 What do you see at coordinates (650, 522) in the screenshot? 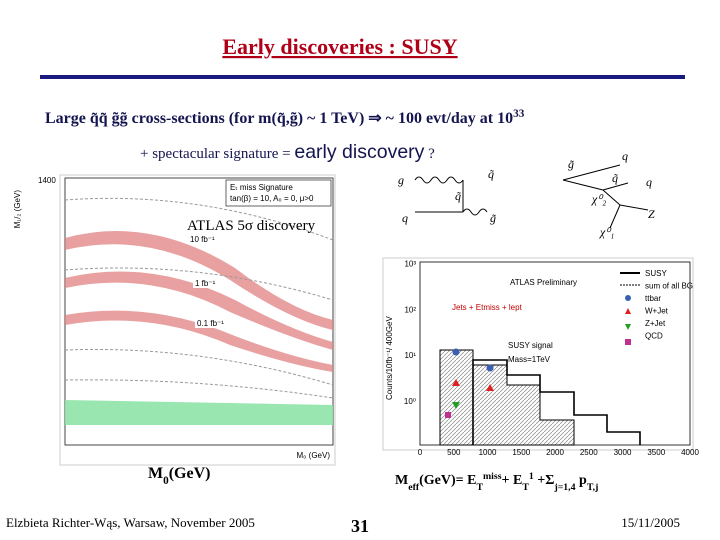
I see `footer-date: 15/11/2005` at bounding box center [650, 522].